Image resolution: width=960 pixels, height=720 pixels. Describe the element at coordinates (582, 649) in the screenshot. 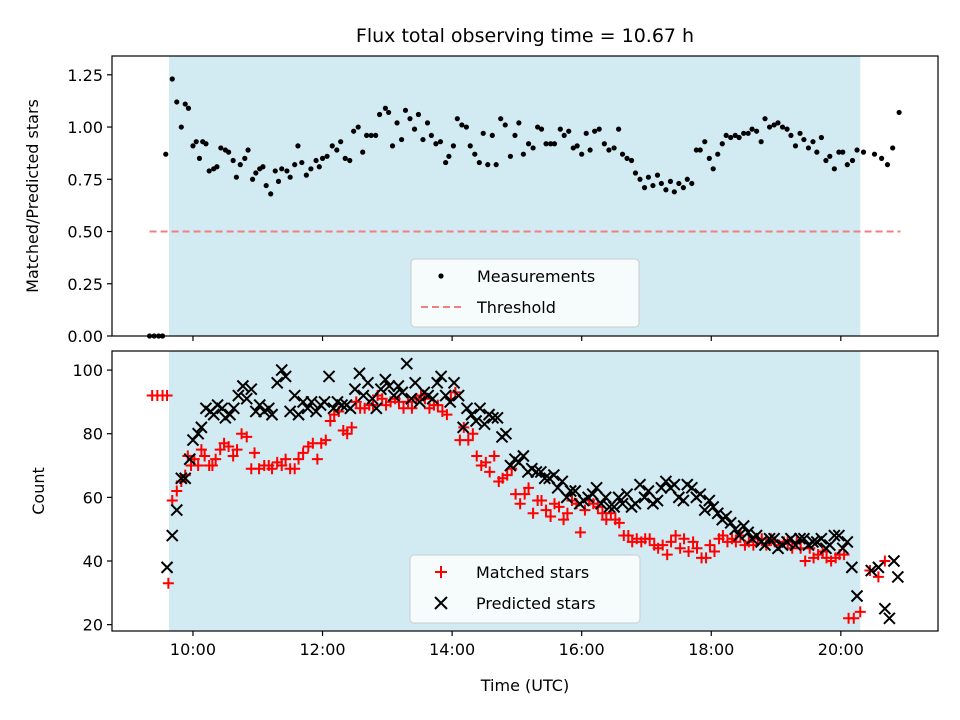

I see `x-tick-label: 16:00` at that location.